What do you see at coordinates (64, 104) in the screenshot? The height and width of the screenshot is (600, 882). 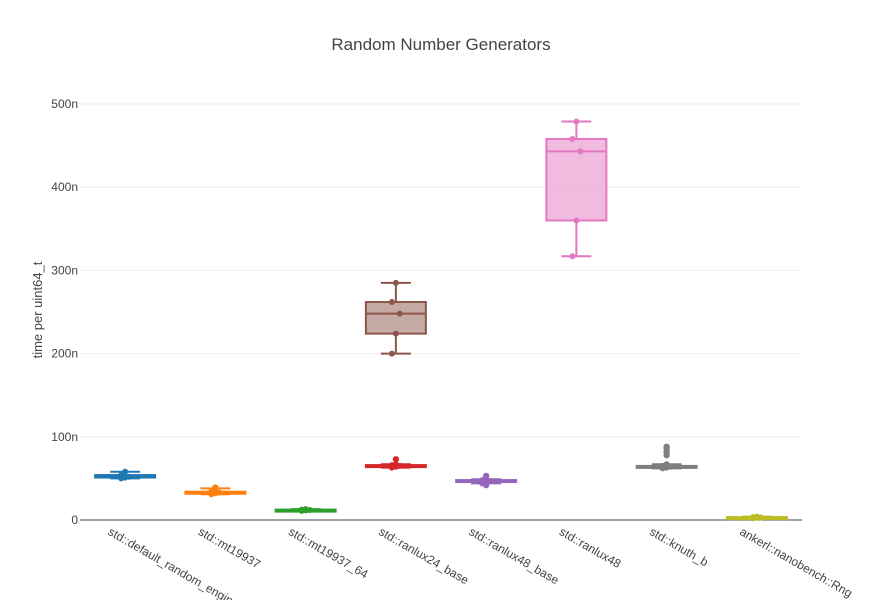 I see `y-tick-label: 500n` at bounding box center [64, 104].